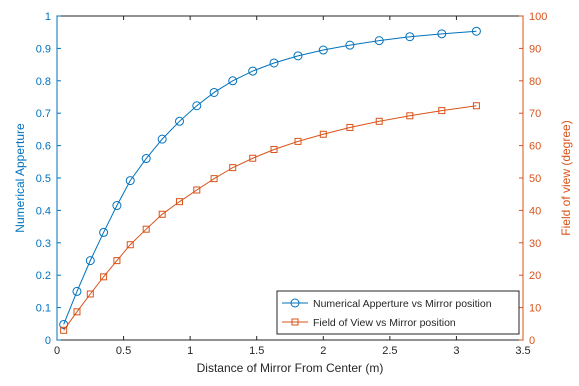 Image resolution: width=579 pixels, height=386 pixels. I want to click on y-right-tick-label: 30, so click(535, 244).